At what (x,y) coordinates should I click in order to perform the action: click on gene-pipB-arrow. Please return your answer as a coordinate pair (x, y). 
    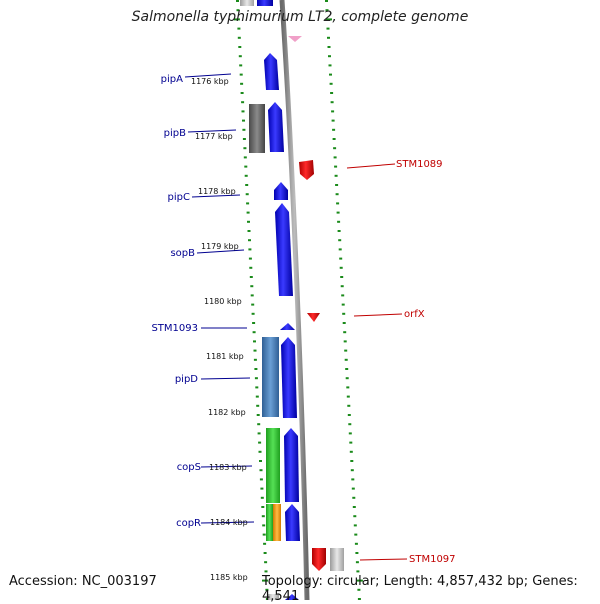
    Looking at the image, I should click on (276, 127).